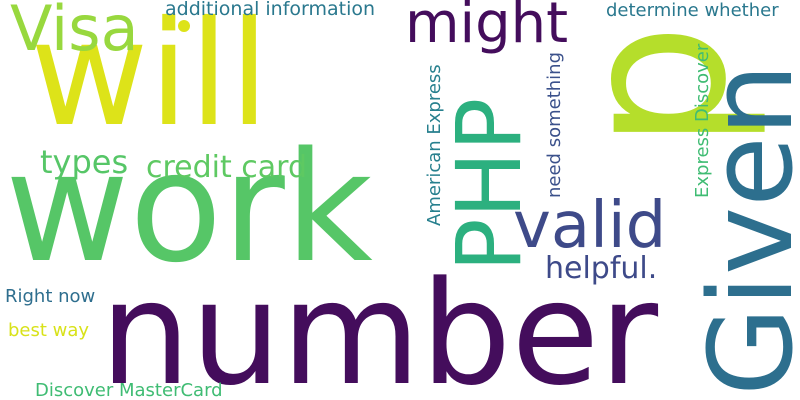  Describe the element at coordinates (434, 145) in the screenshot. I see `word-american-express: American Express` at that location.